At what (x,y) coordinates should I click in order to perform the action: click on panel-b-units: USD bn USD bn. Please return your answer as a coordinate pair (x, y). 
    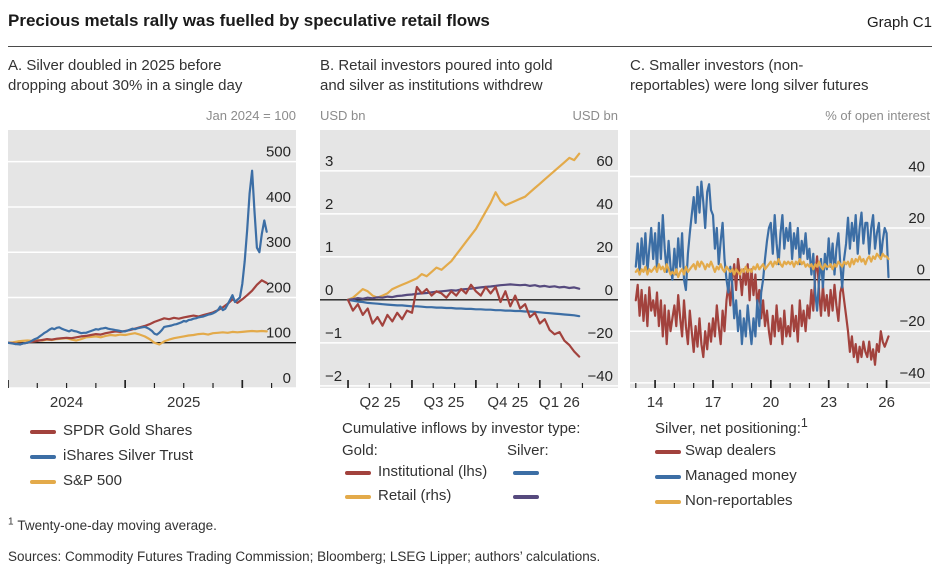
    Looking at the image, I should click on (469, 115).